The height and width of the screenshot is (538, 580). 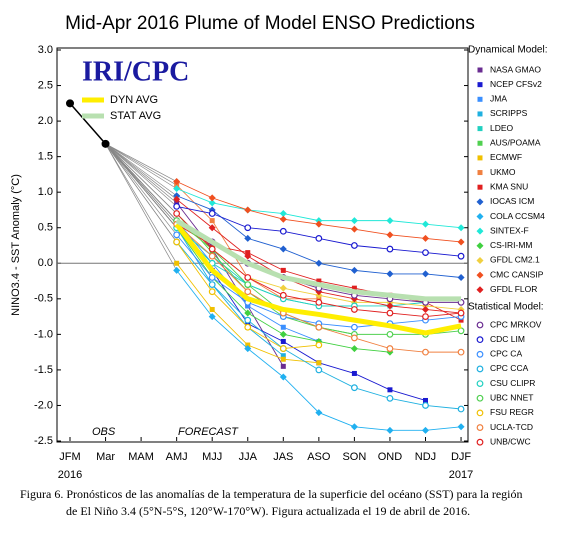 What do you see at coordinates (425, 457) in the screenshot?
I see `x-tick-label: NDJ` at bounding box center [425, 457].